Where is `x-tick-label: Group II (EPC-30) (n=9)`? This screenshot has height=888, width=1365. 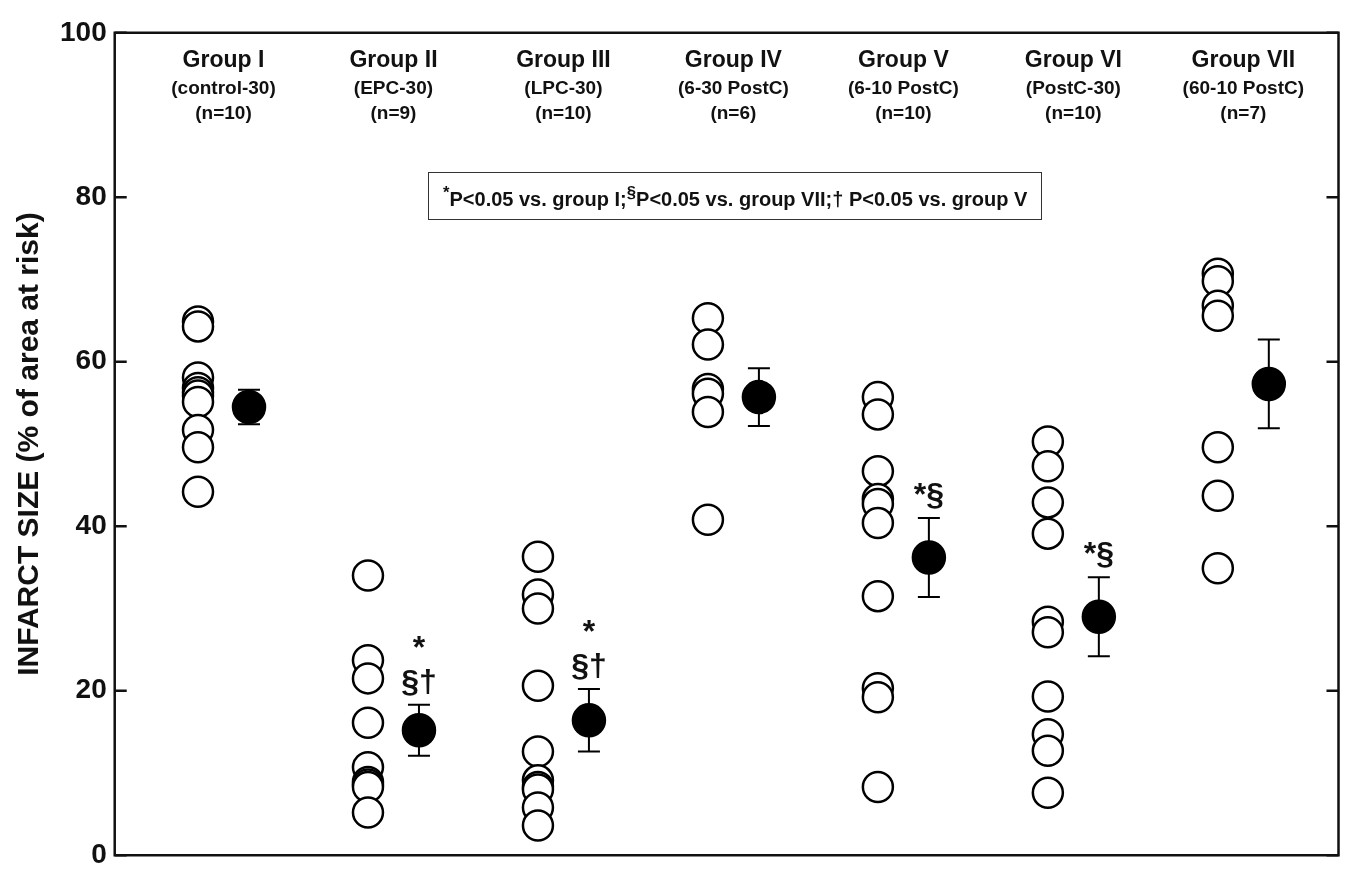 x-tick-label: Group II (EPC-30) (n=9) is located at coordinates (393, 84).